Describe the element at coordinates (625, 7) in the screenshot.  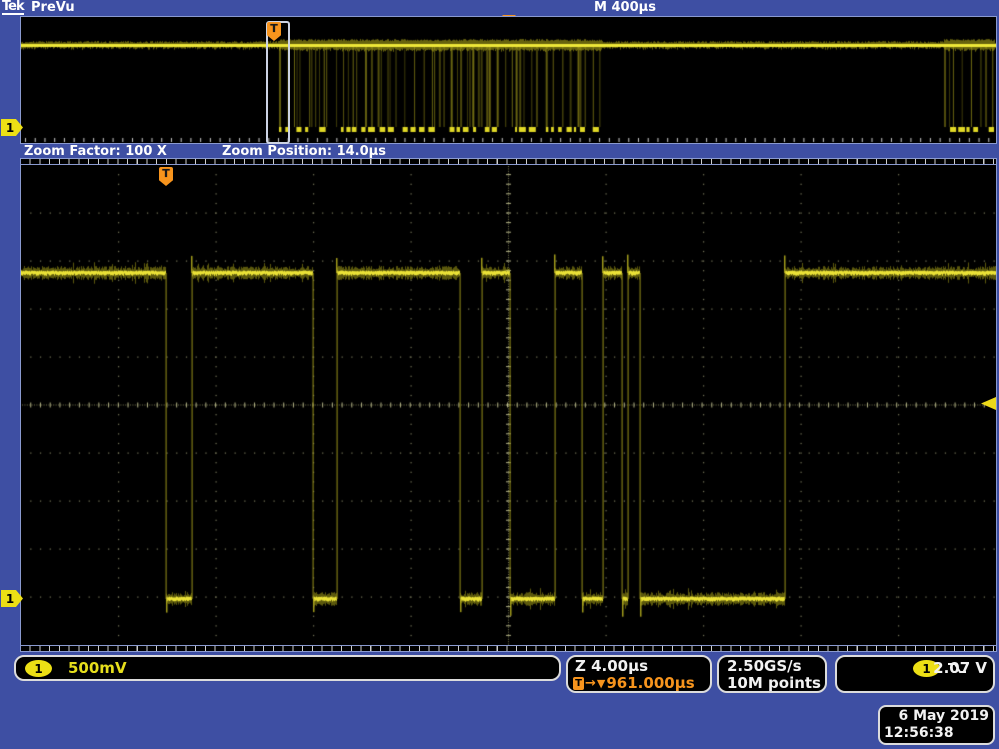
I see `main-timebase-readout: M 400µs` at that location.